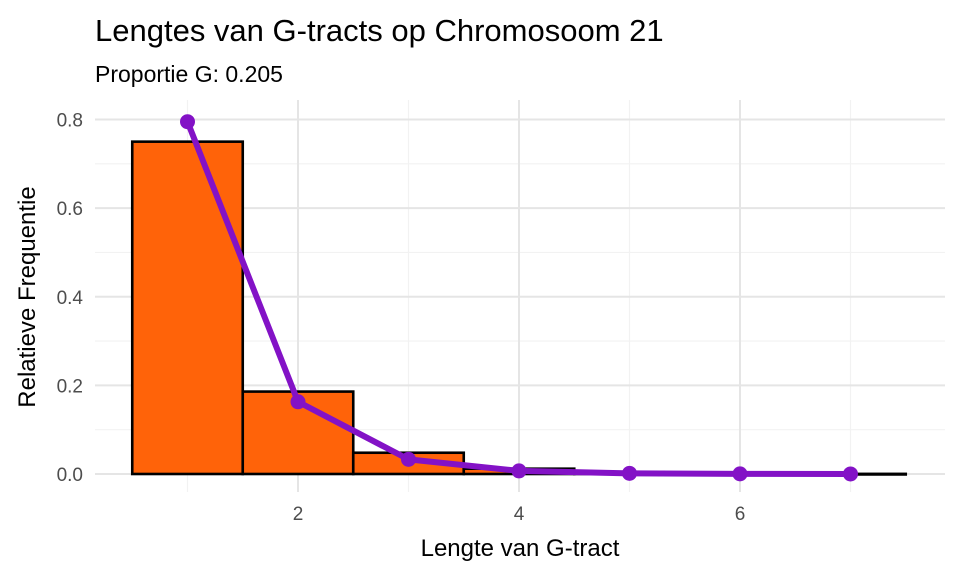 Image resolution: width=960 pixels, height=576 pixels. What do you see at coordinates (70, 121) in the screenshot?
I see `y-tick-label: 0.8` at bounding box center [70, 121].